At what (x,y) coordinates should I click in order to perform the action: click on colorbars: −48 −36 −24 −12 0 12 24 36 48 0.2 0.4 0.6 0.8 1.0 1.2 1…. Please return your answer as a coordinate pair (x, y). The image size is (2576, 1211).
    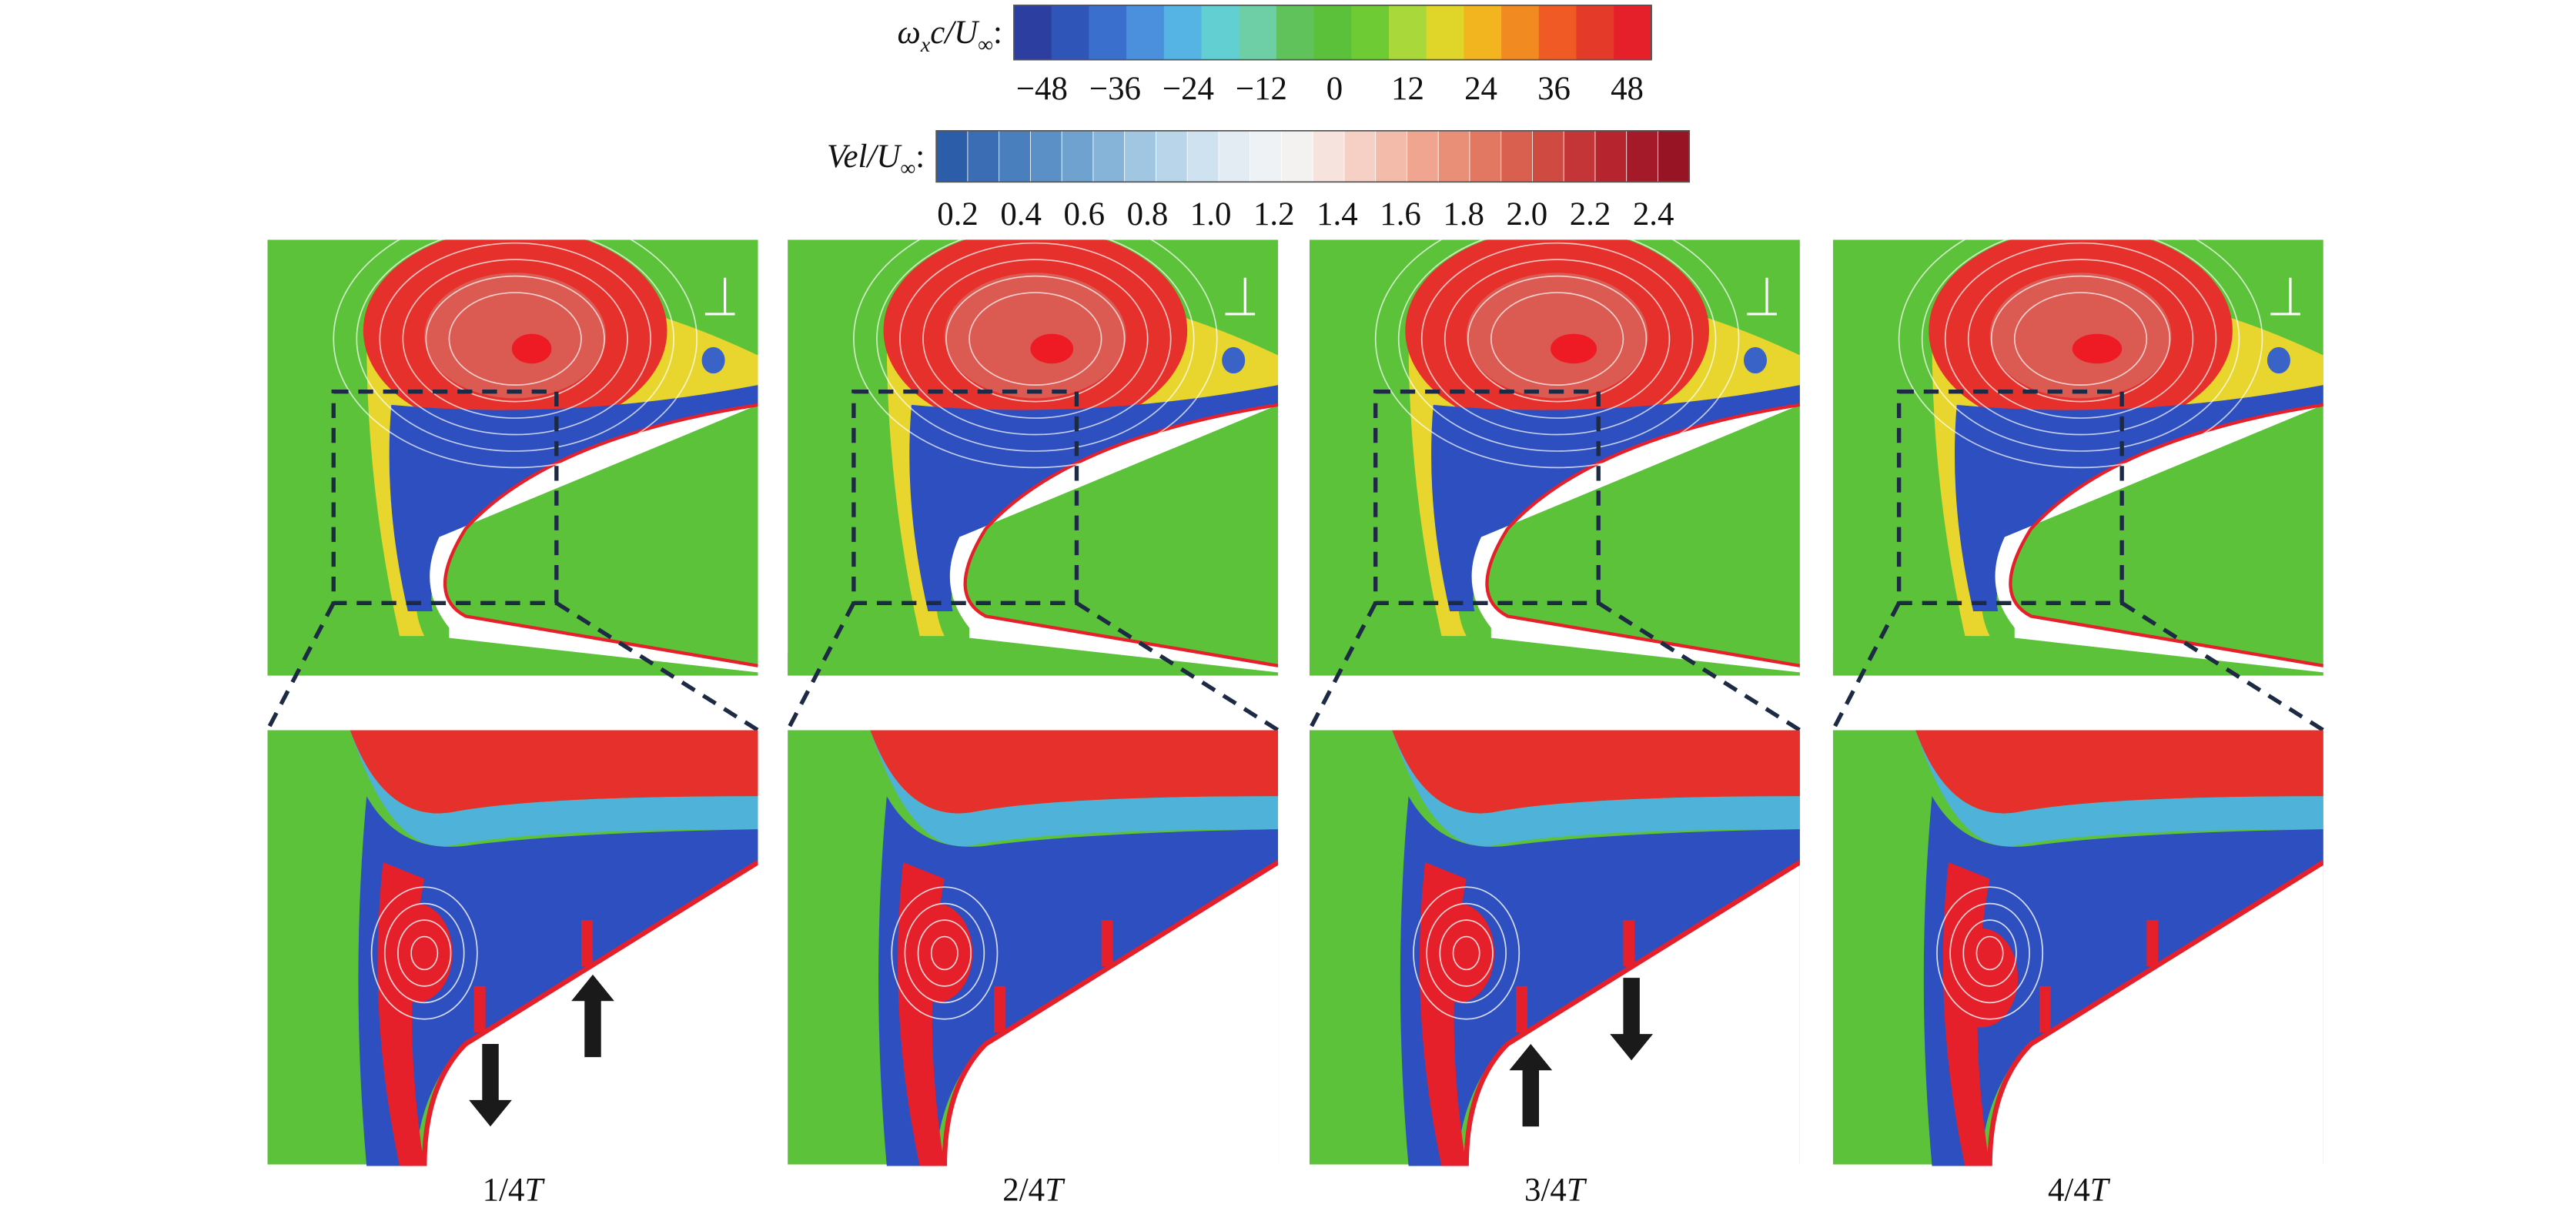
    Looking at the image, I should click on (1313, 118).